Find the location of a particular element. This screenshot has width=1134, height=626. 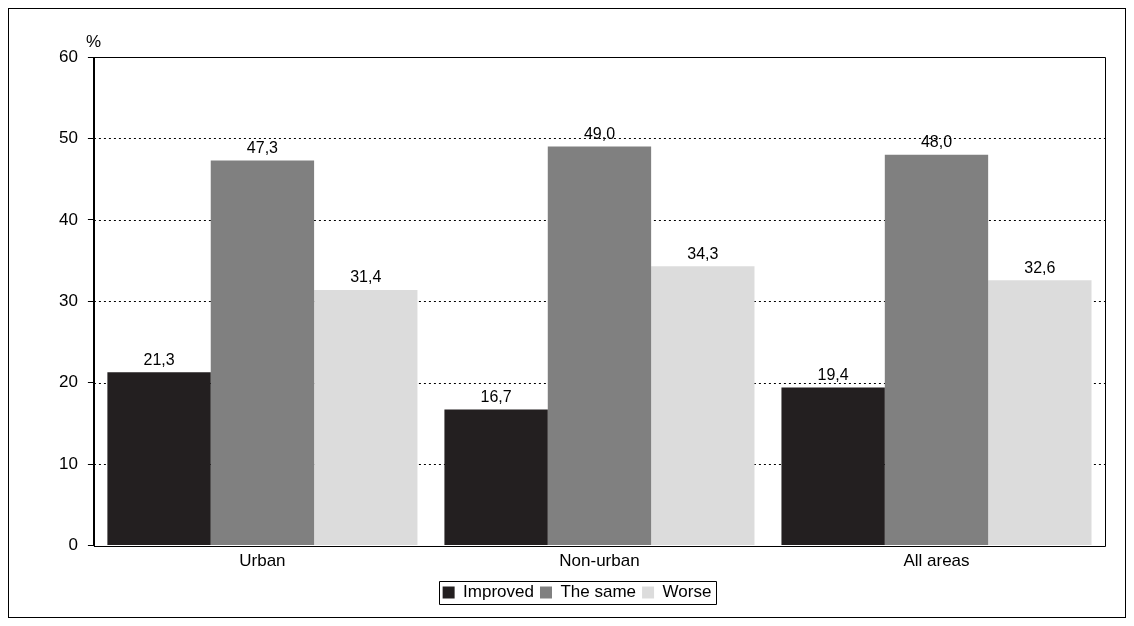

legend-label: The same is located at coordinates (598, 592).